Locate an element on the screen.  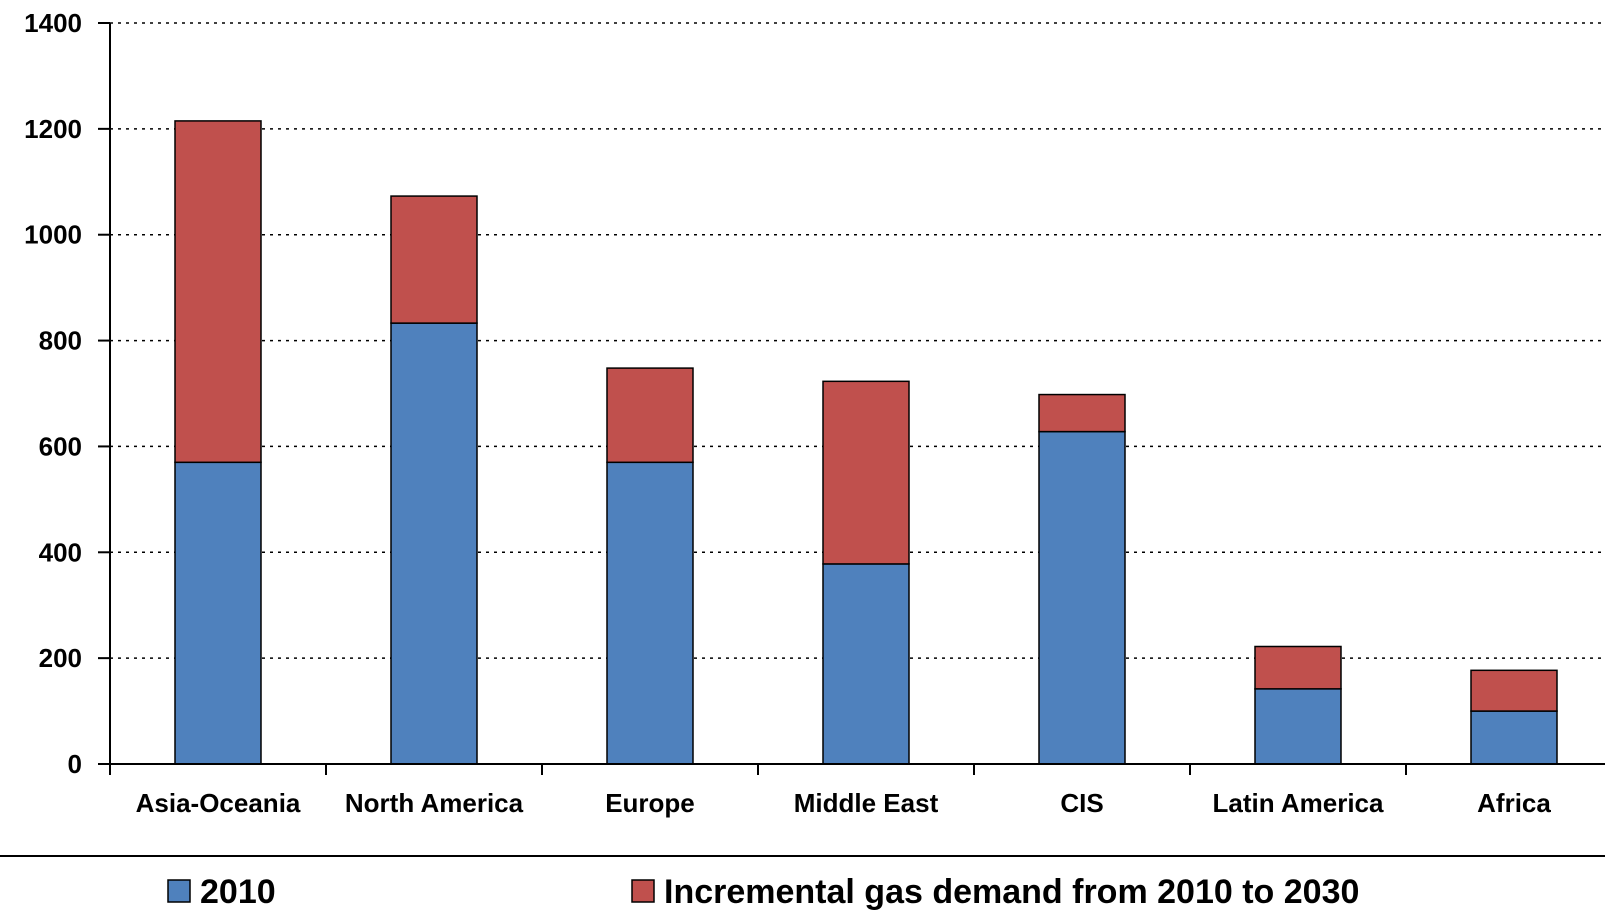
bar-incremental-europe is located at coordinates (650, 415).